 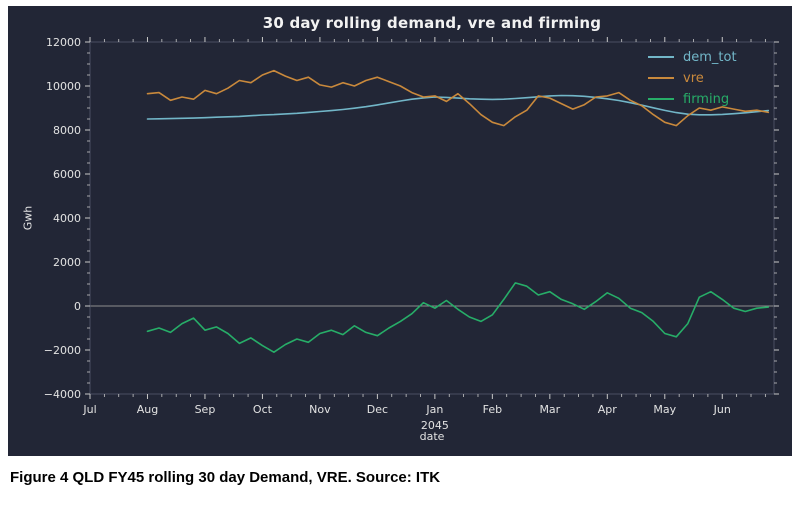 What do you see at coordinates (263, 409) in the screenshot?
I see `x-tick-label: Oct` at bounding box center [263, 409].